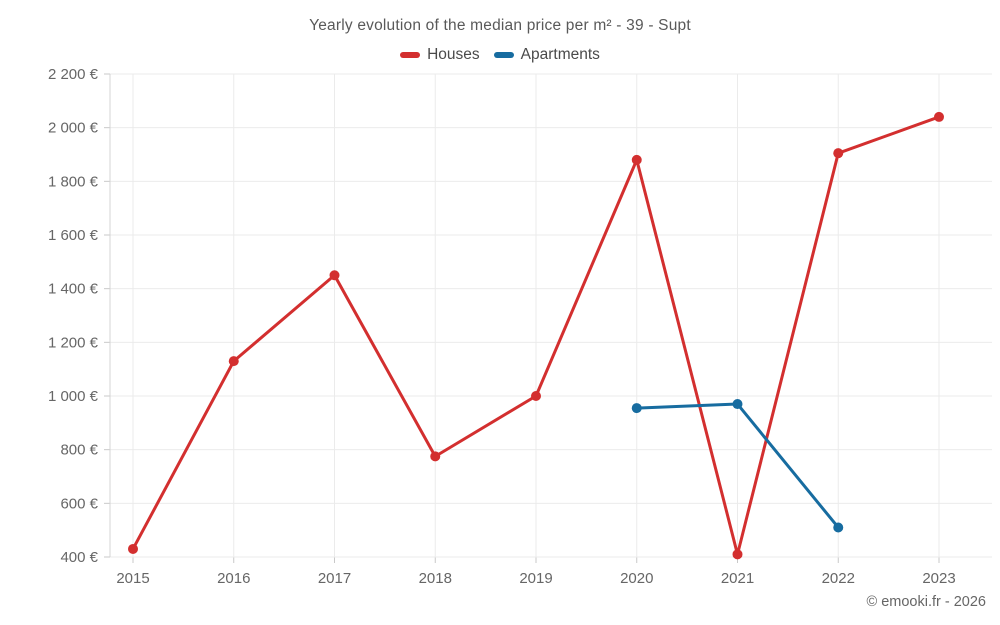 The image size is (1000, 625). I want to click on x-axis-tick-label: 2022, so click(838, 578).